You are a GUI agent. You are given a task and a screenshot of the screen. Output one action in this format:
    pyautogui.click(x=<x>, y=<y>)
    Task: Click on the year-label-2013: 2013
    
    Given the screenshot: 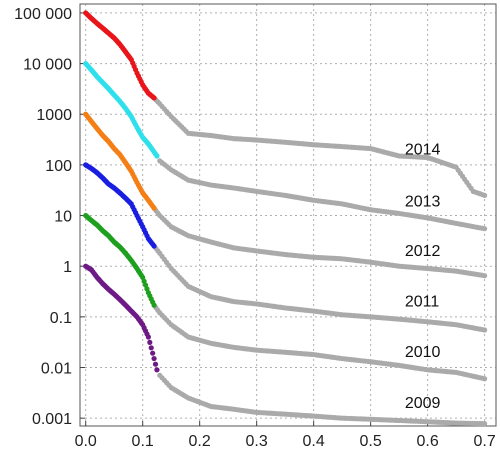 What is the action you would take?
    pyautogui.click(x=423, y=202)
    